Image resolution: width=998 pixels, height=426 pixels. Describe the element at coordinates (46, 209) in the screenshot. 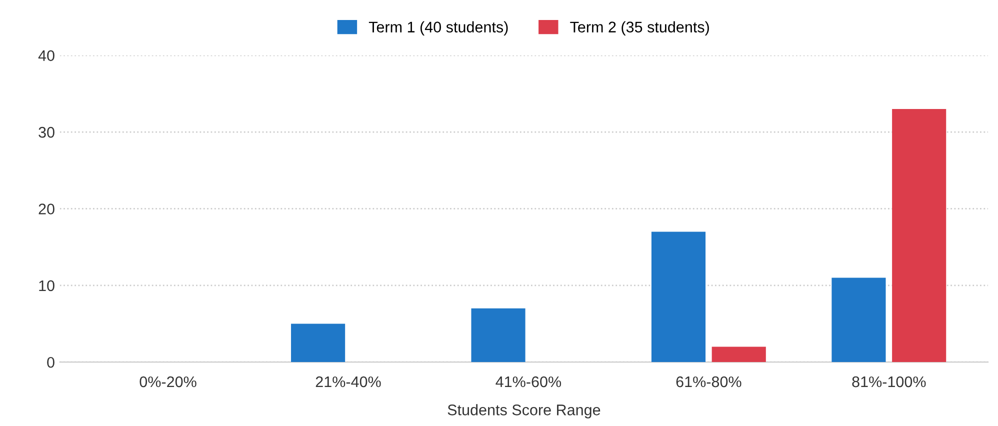

I see `y-tick-label: 20` at that location.